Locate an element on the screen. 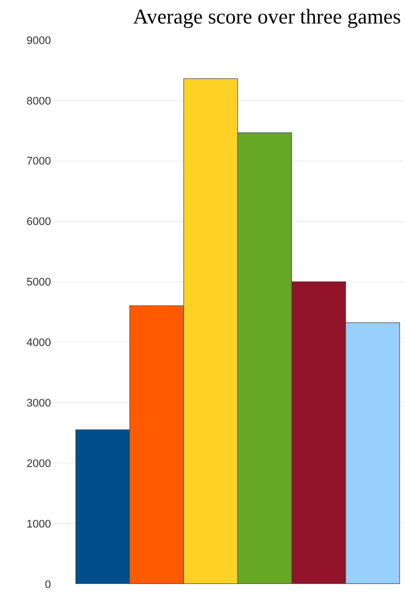 The height and width of the screenshot is (596, 405). y-tick-label: 9000 is located at coordinates (38, 40).